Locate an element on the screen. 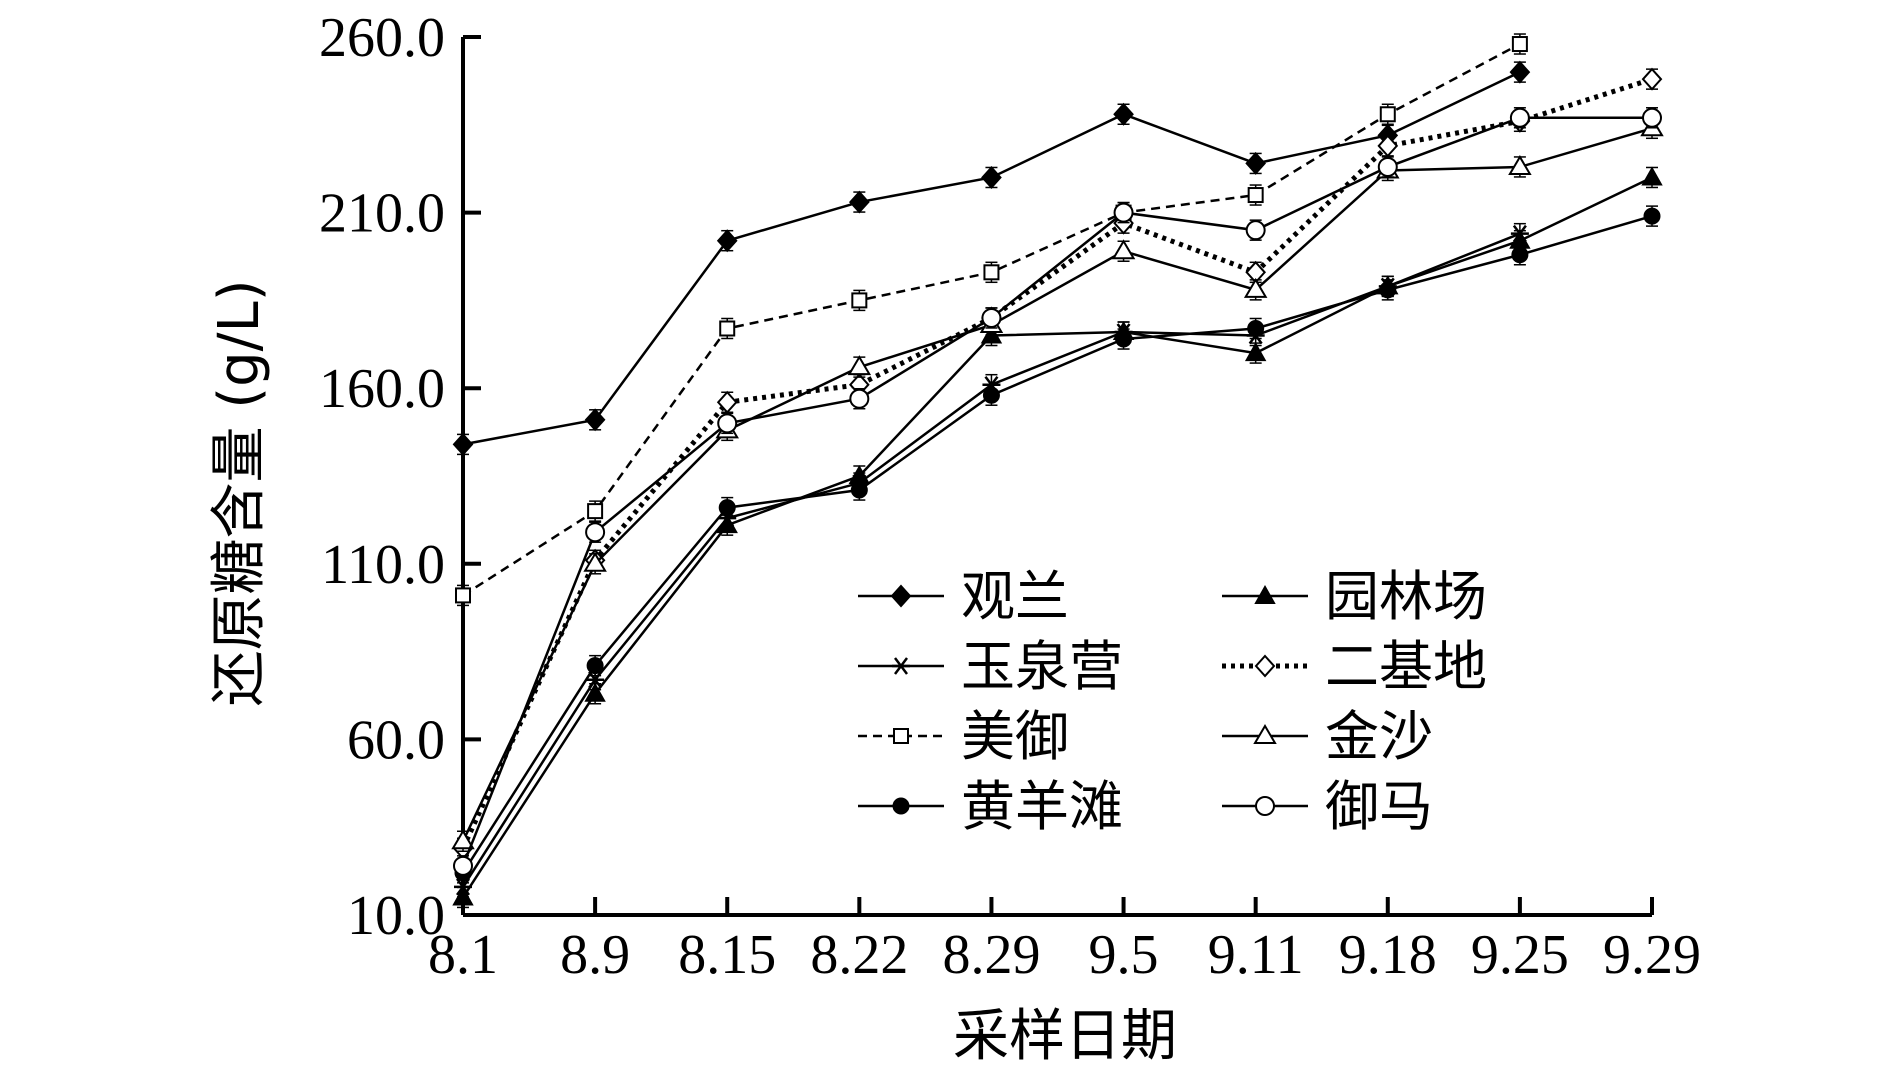  legend-item: 黄羊滩 is located at coordinates (990, 806).